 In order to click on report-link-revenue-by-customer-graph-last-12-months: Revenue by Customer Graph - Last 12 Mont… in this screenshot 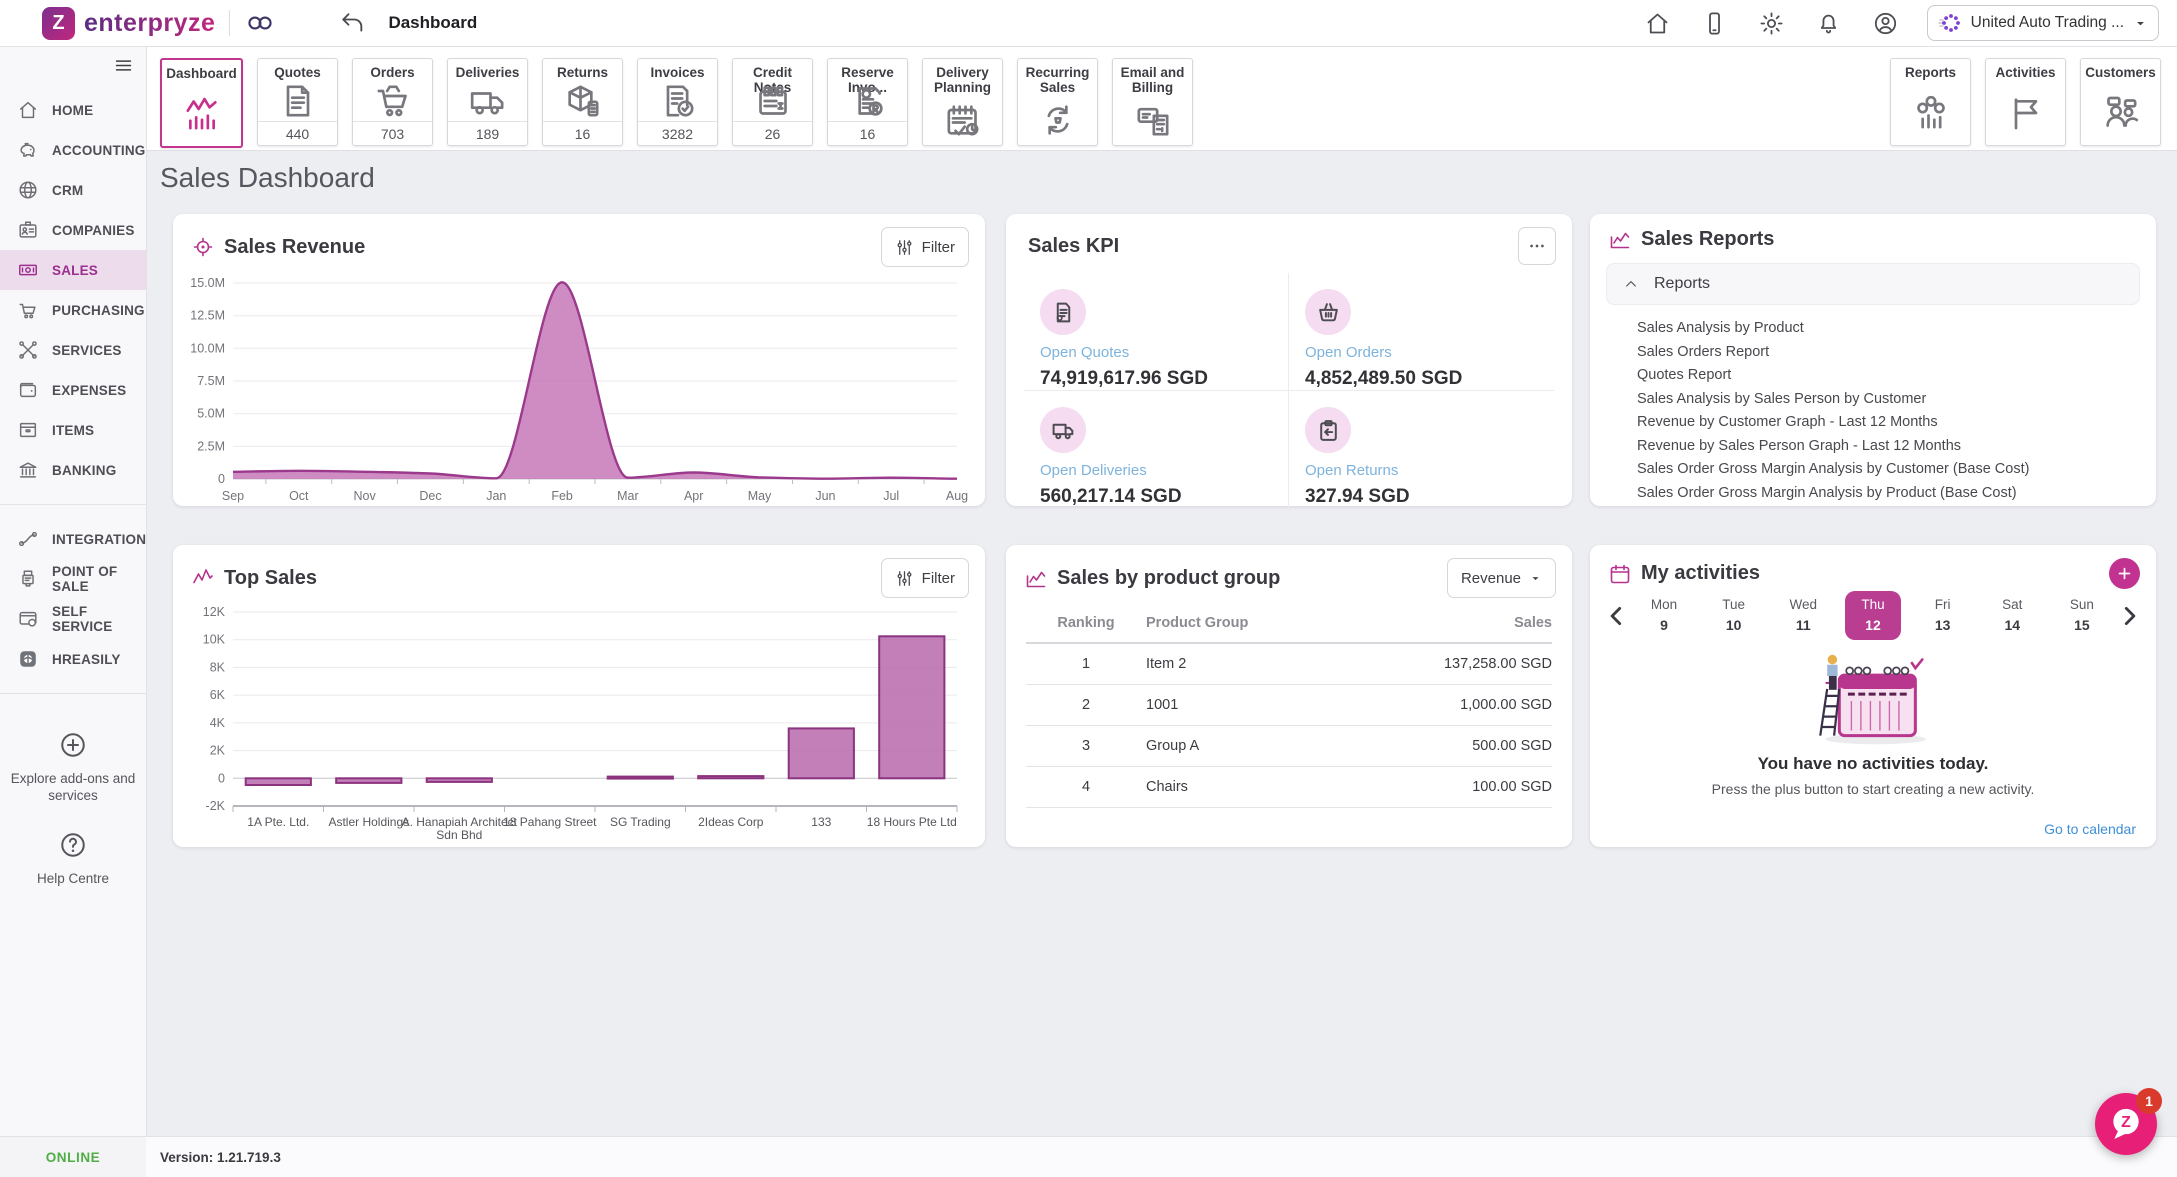, I will do `click(1787, 422)`.